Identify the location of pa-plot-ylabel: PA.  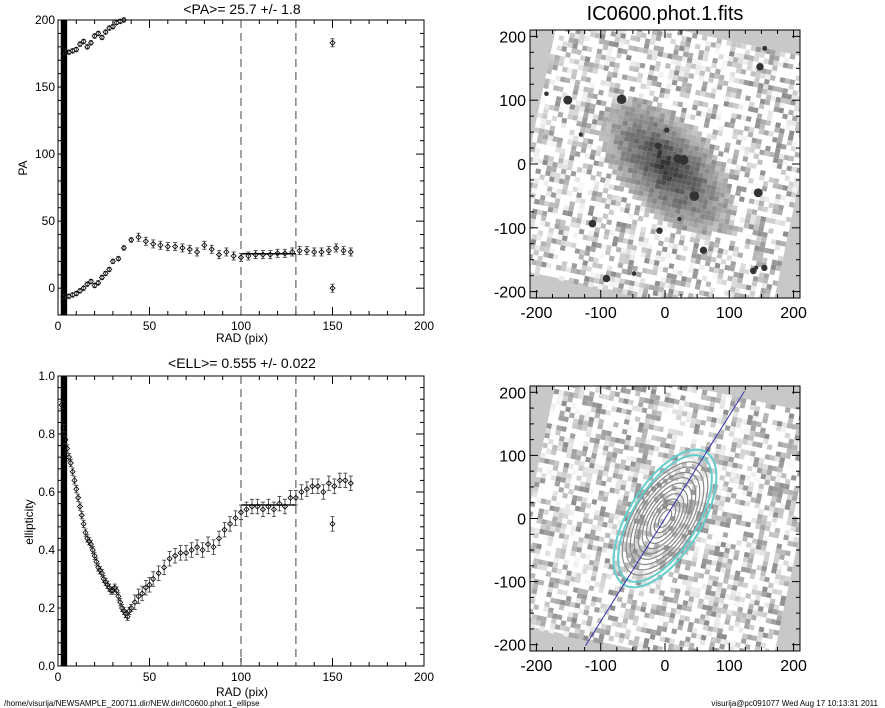
(23, 167).